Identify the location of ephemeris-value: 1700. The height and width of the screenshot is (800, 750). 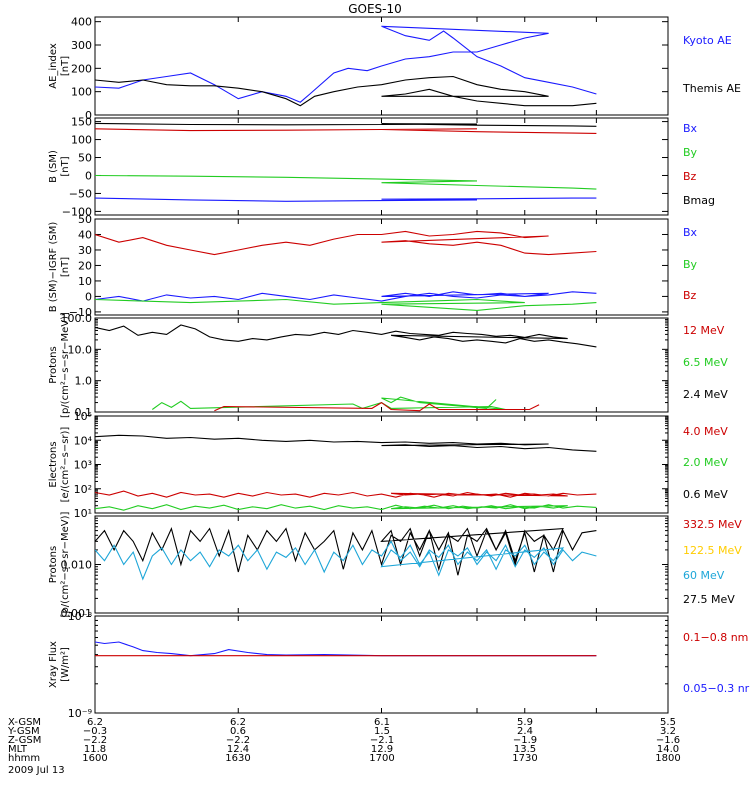
(381, 758).